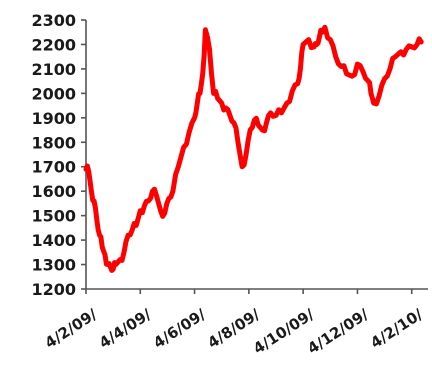  I want to click on y-tick-label: 1400, so click(53, 240).